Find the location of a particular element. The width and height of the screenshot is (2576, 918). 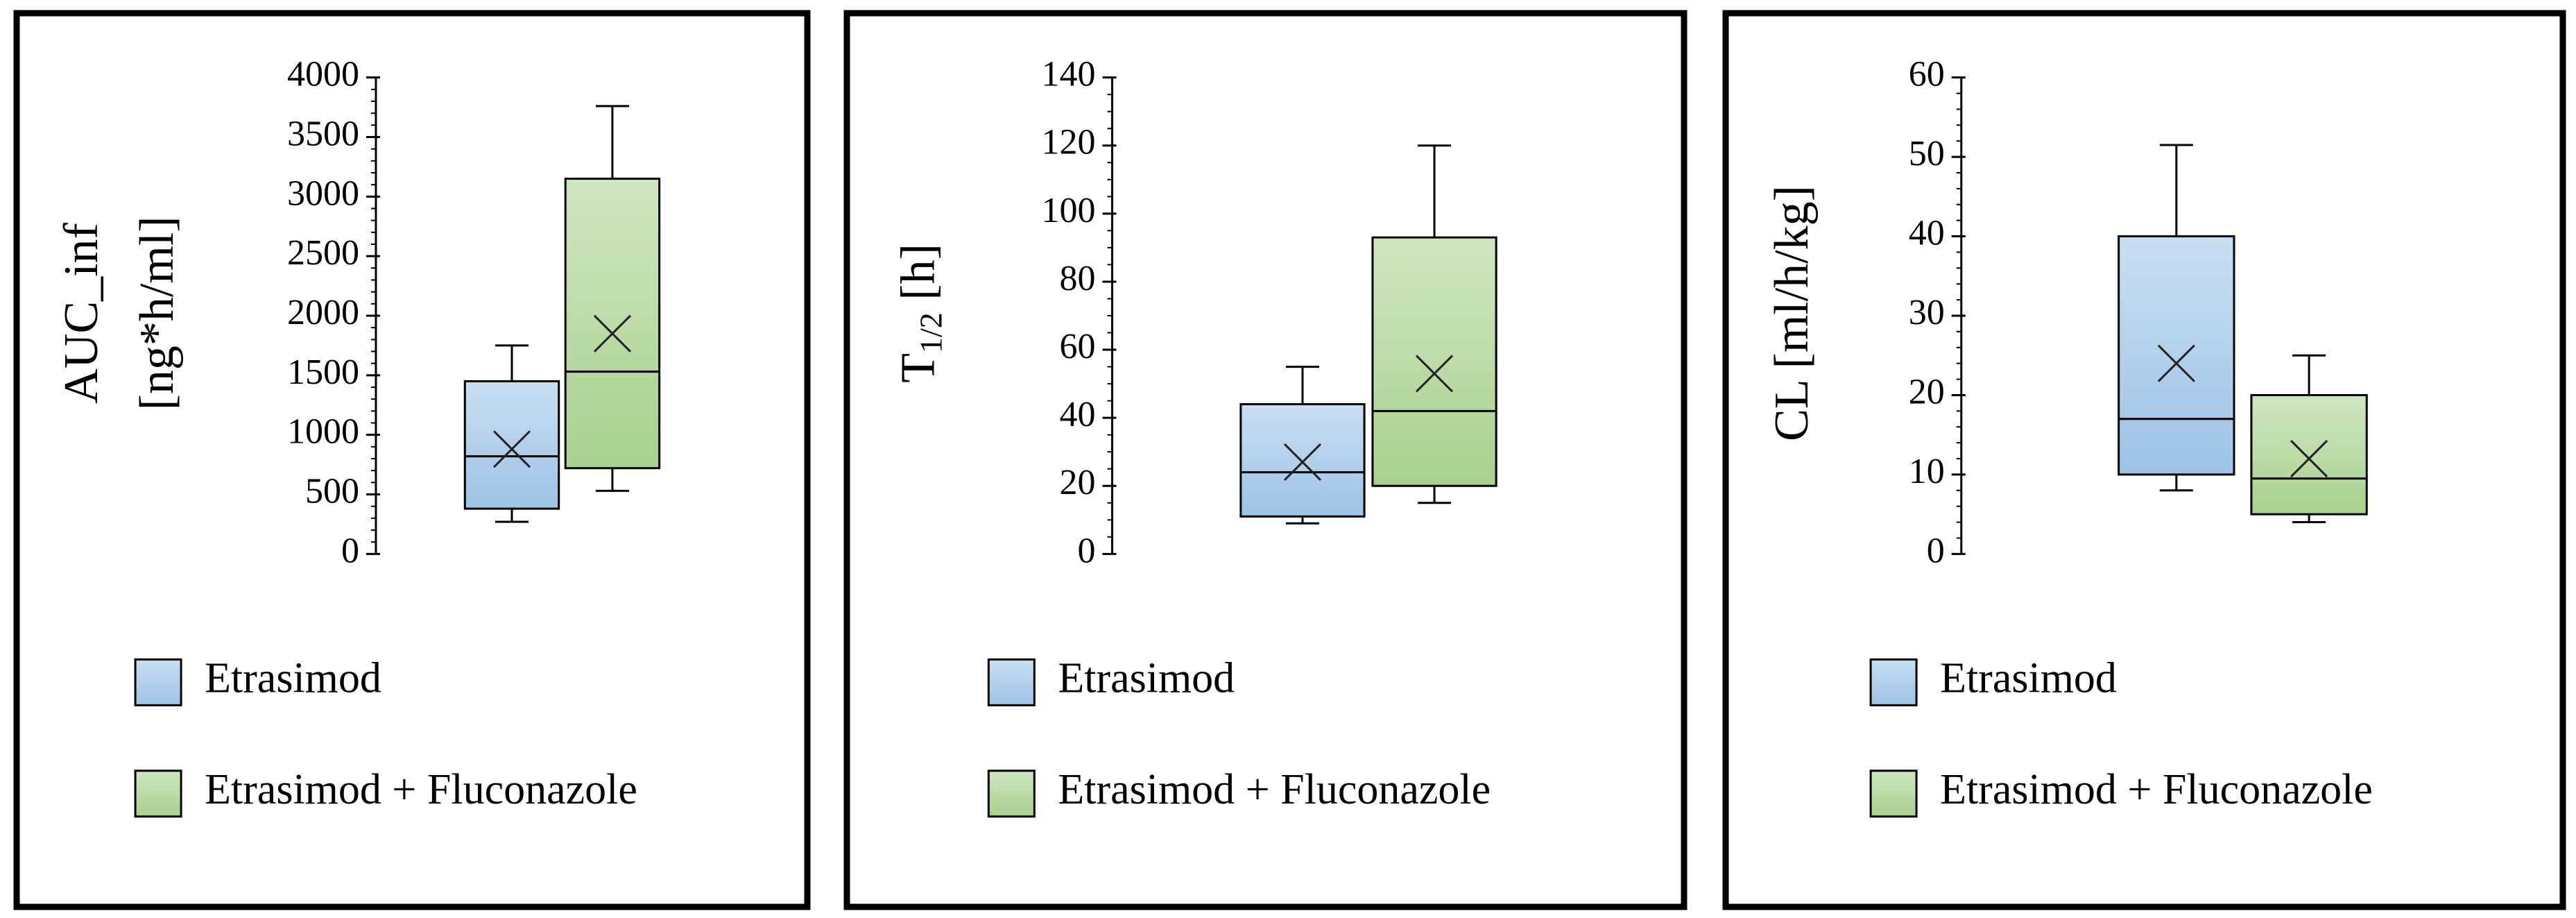

y-tick-label: 50 is located at coordinates (1927, 153).